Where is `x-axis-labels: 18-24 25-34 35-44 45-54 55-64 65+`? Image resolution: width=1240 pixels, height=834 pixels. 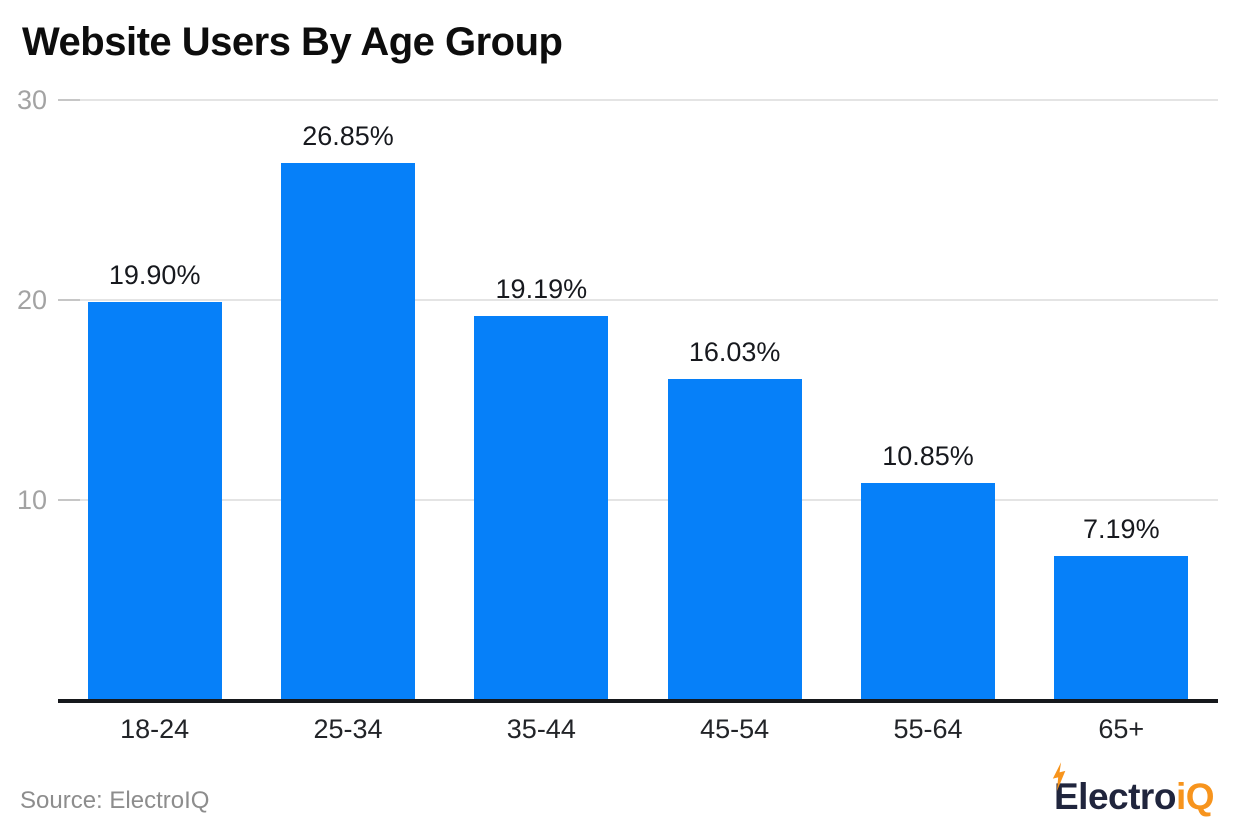
x-axis-labels: 18-24 25-34 35-44 45-54 55-64 65+ is located at coordinates (638, 729).